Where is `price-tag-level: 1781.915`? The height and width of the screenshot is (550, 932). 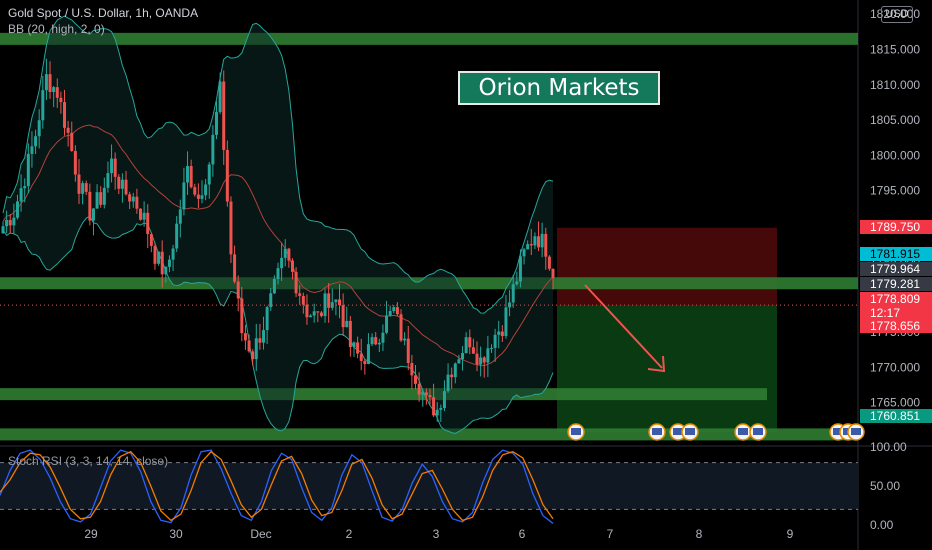 price-tag-level: 1781.915 is located at coordinates (895, 254).